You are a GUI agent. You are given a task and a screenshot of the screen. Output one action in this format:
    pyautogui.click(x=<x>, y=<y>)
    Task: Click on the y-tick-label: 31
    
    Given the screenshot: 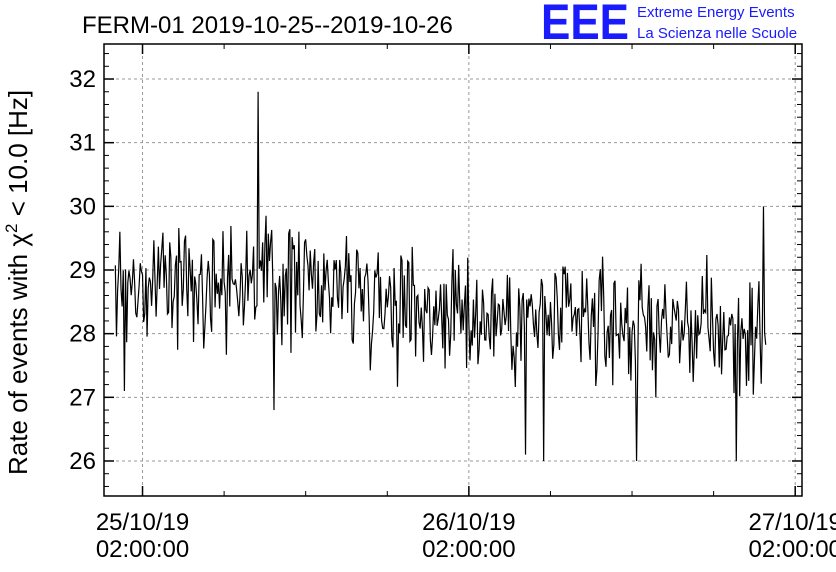 What is the action you would take?
    pyautogui.click(x=82, y=143)
    